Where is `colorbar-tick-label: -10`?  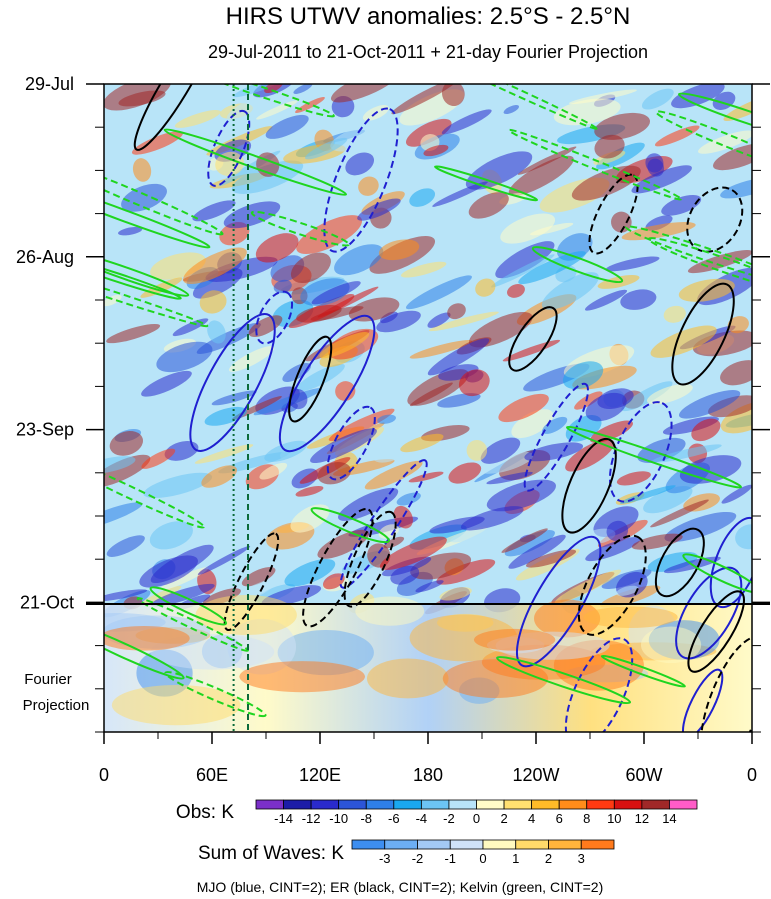
colorbar-tick-label: -10 is located at coordinates (338, 818).